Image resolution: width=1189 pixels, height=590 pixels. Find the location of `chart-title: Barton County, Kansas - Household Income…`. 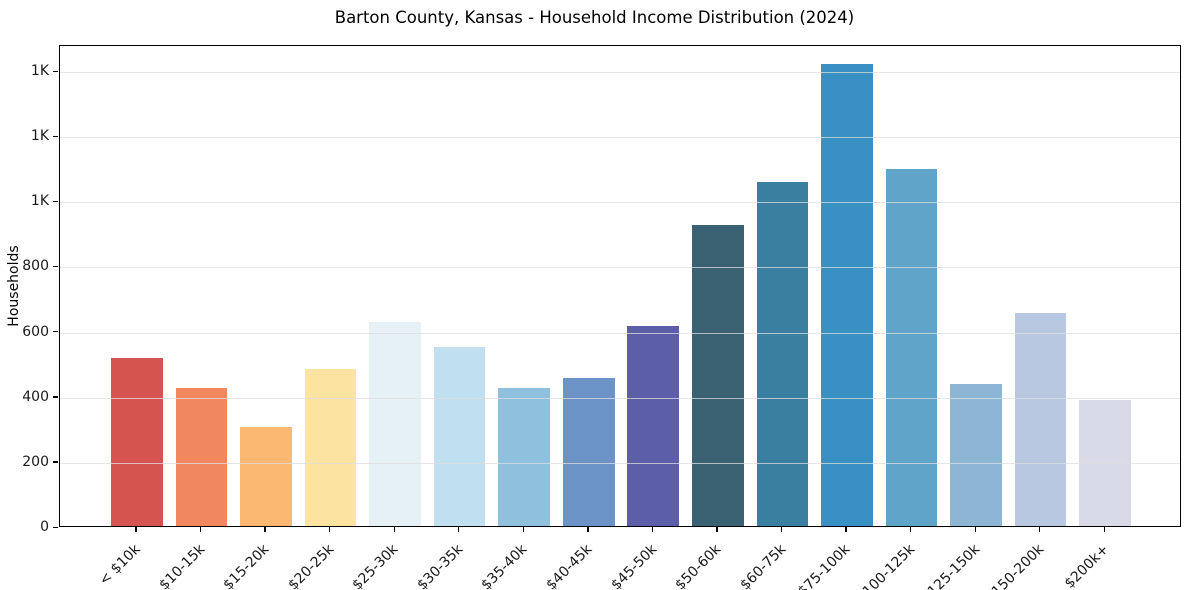

chart-title: Barton County, Kansas - Household Income… is located at coordinates (594, 17).